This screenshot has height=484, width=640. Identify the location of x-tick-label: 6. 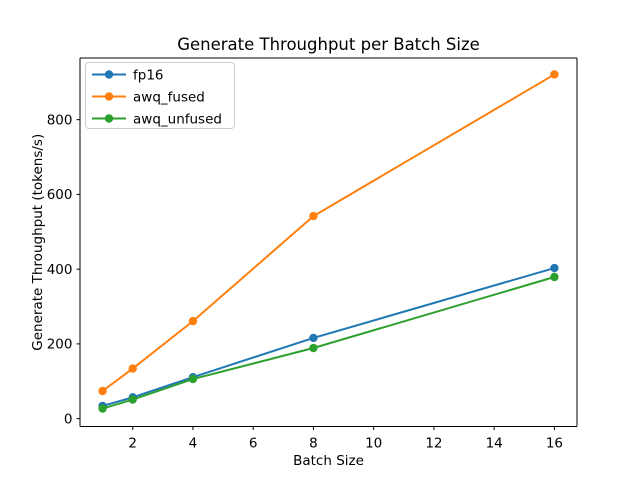
(253, 444).